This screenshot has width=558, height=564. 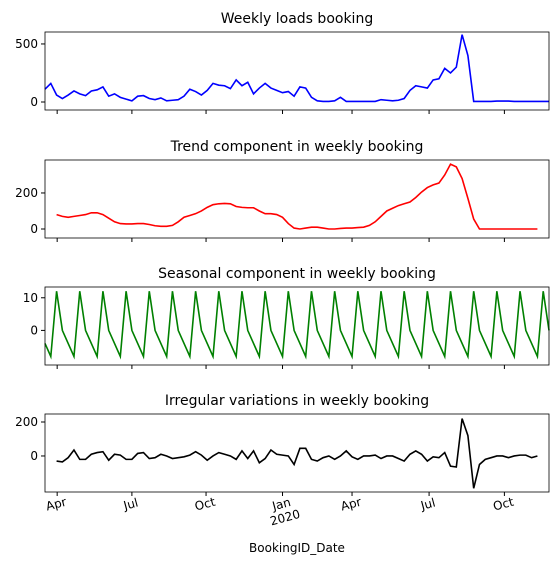 I want to click on x-tick-label-line: Jan, so click(x=281, y=504).